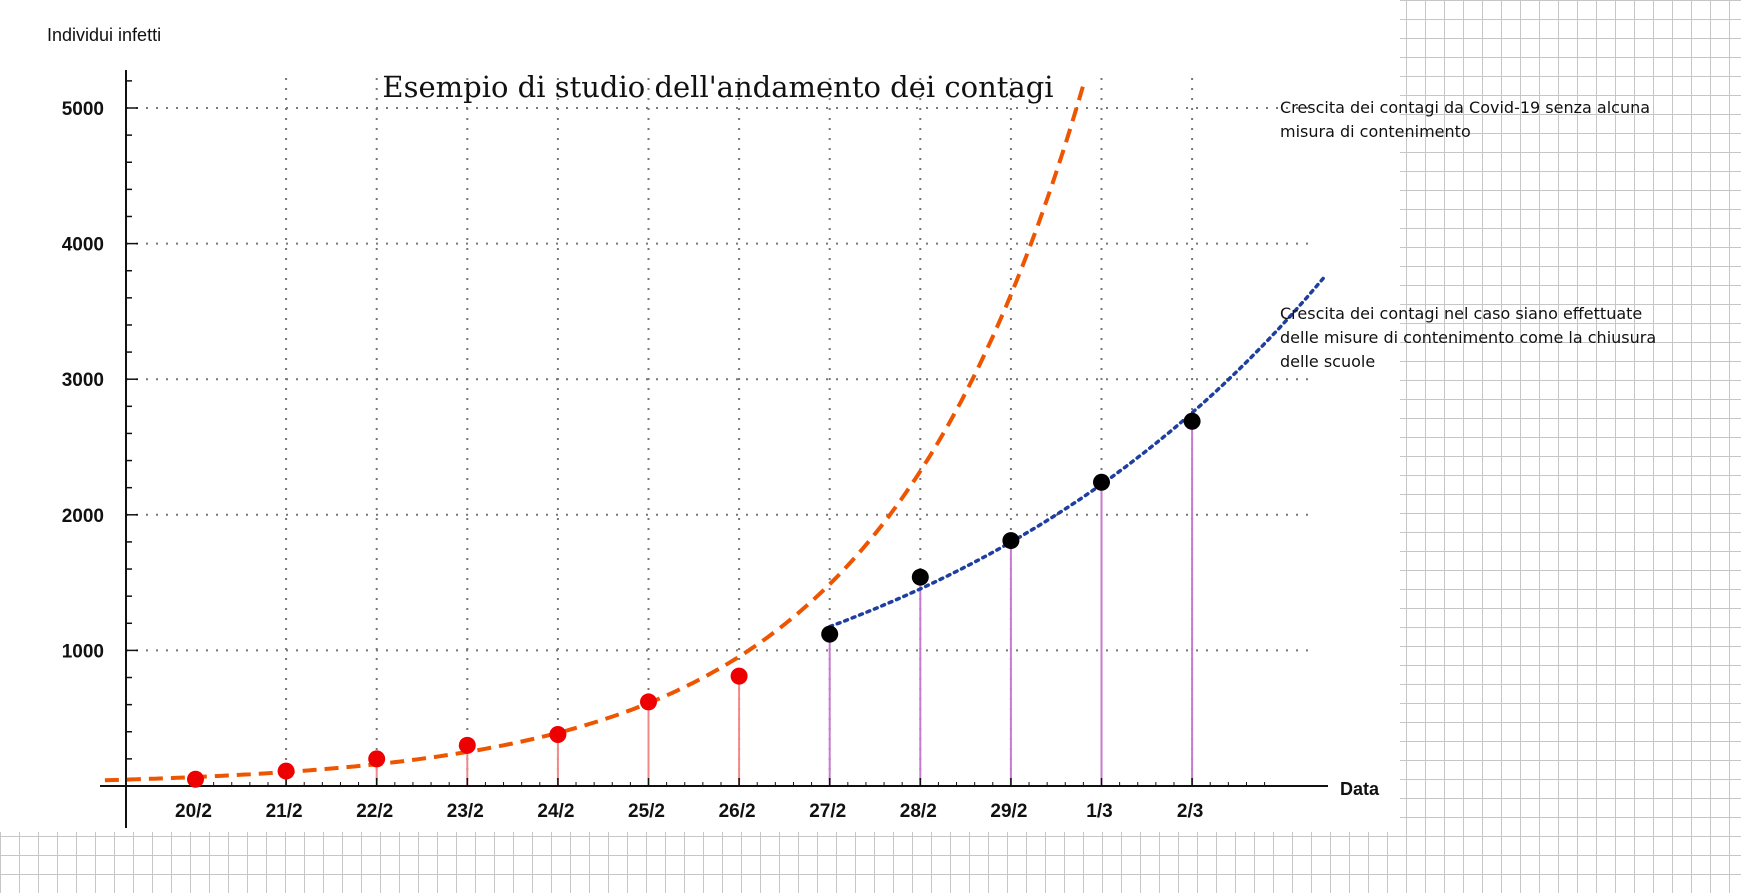 The width and height of the screenshot is (1741, 893). Describe the element at coordinates (104, 35) in the screenshot. I see `y-axis-label: Individui infetti` at that location.